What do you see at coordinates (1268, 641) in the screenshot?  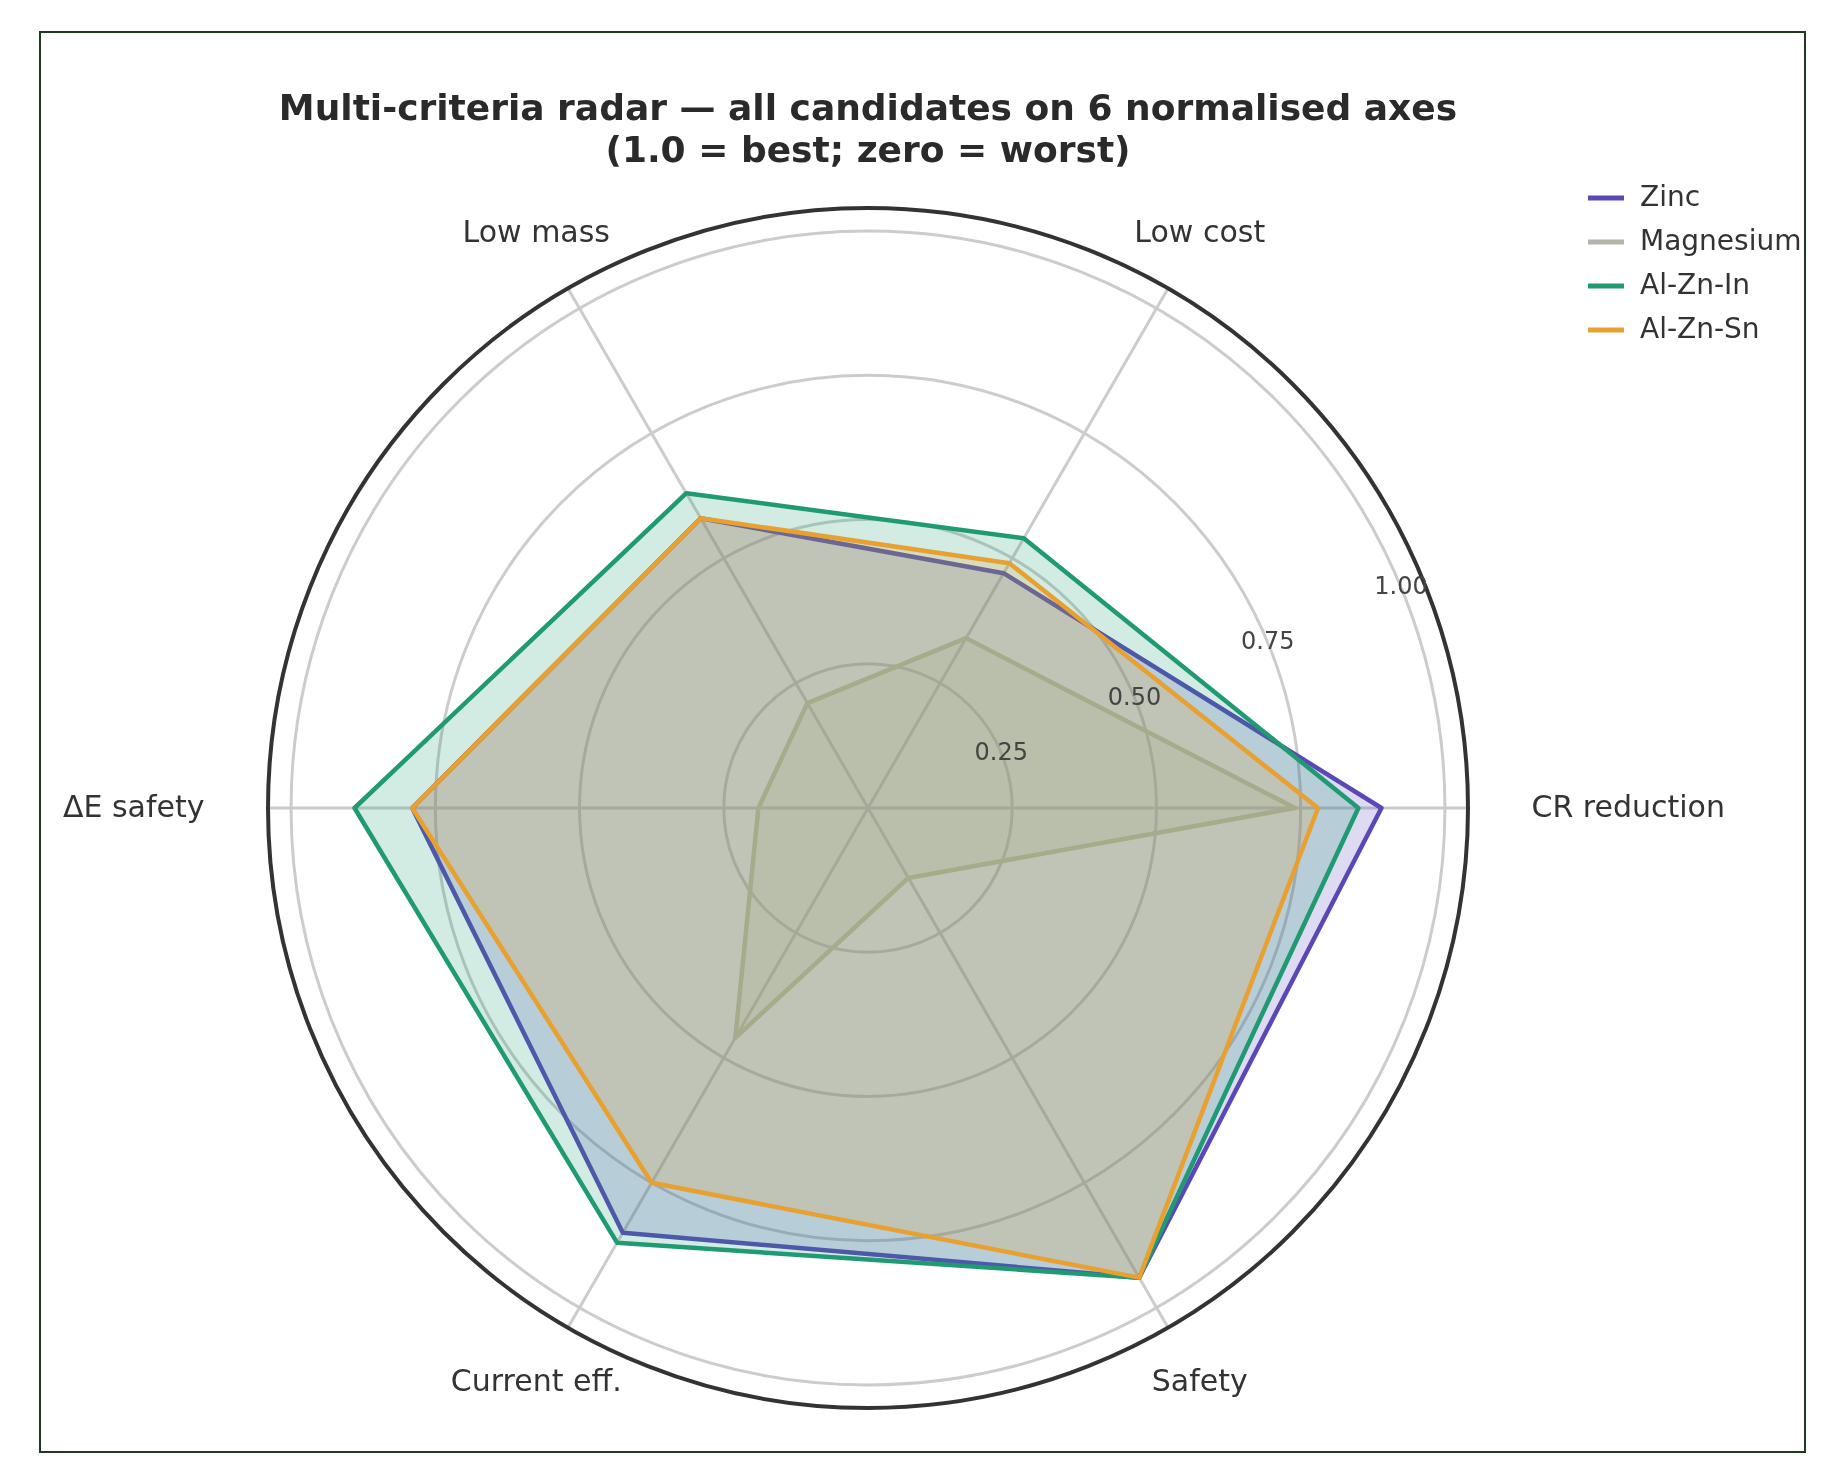 I see `y-tick-label: 0.75` at bounding box center [1268, 641].